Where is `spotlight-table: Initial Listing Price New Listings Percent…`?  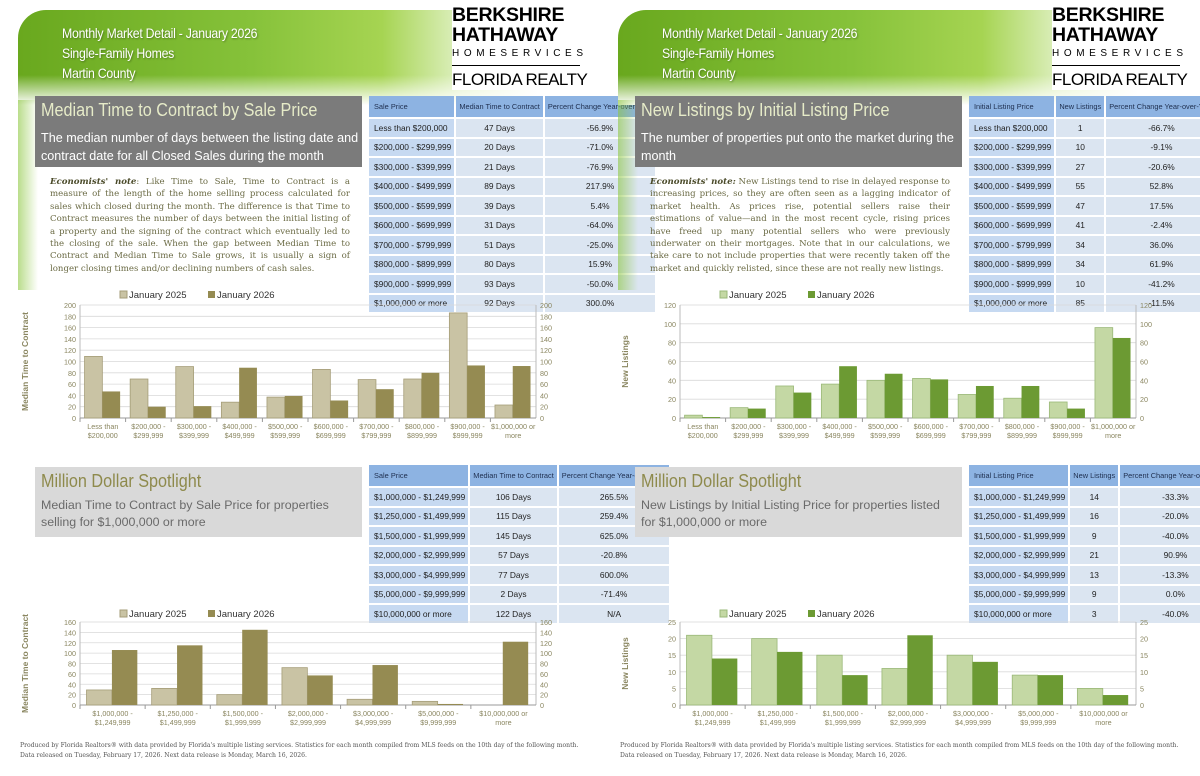
spotlight-table: Initial Listing Price New Listings Percent… is located at coordinates (1083, 544).